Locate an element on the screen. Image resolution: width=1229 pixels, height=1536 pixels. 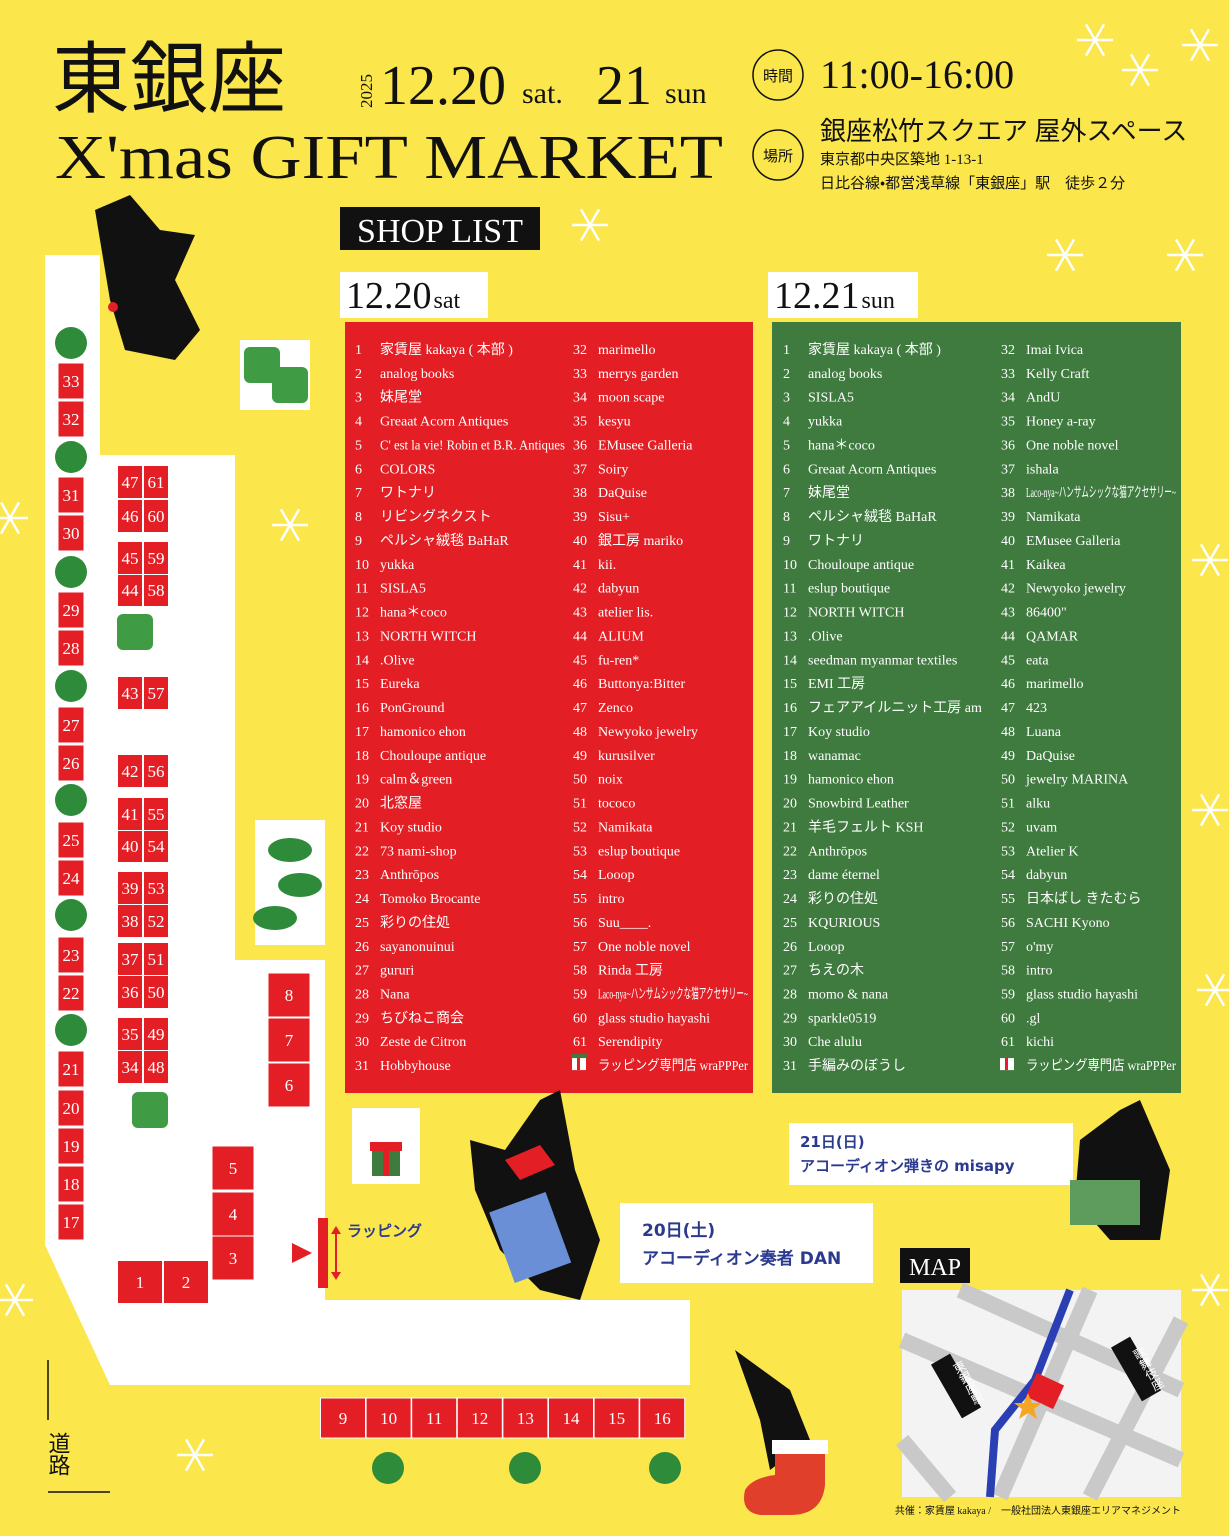
gift-lid is located at coordinates (579, 1056).